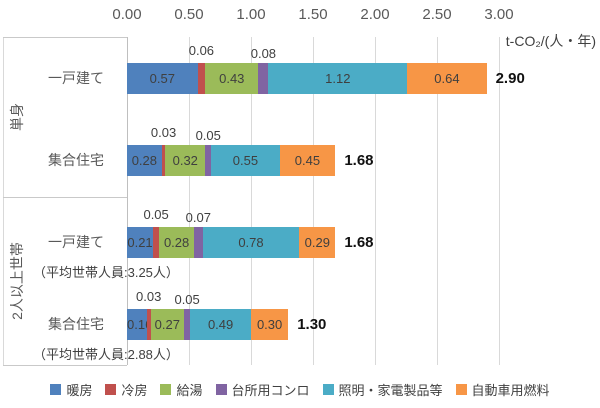 The height and width of the screenshot is (408, 600). I want to click on x-tick-label: 1.00, so click(251, 14).